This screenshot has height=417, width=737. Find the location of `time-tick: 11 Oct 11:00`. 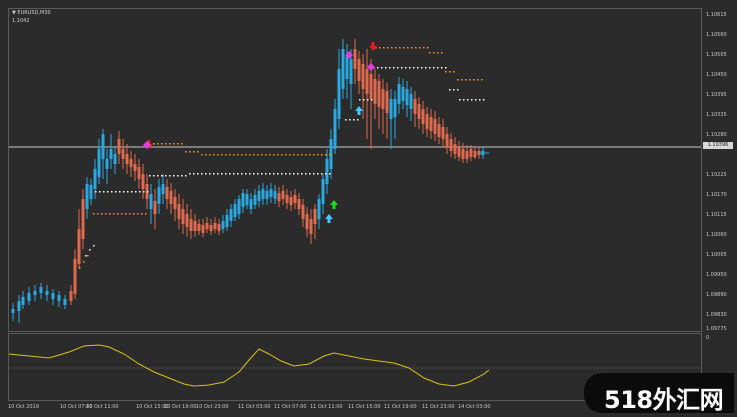

time-tick: 11 Oct 11:00 is located at coordinates (326, 407).